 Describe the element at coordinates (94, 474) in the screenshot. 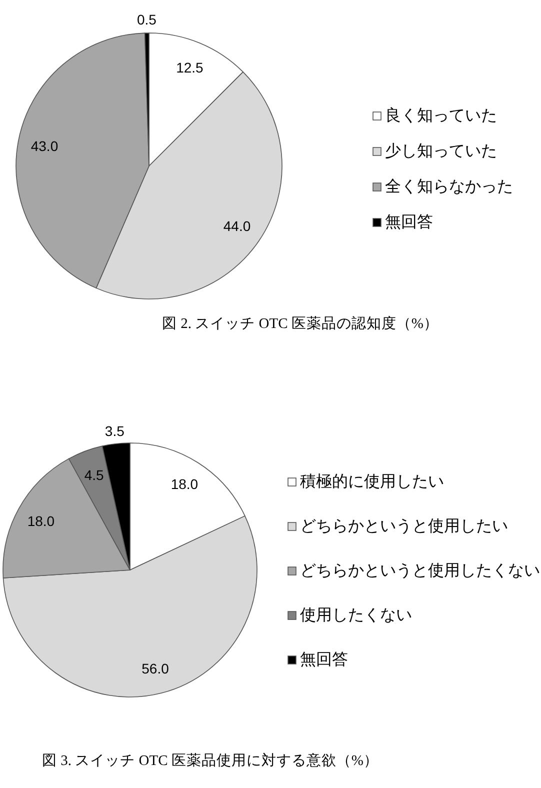

I see `data-label: 4.5` at that location.